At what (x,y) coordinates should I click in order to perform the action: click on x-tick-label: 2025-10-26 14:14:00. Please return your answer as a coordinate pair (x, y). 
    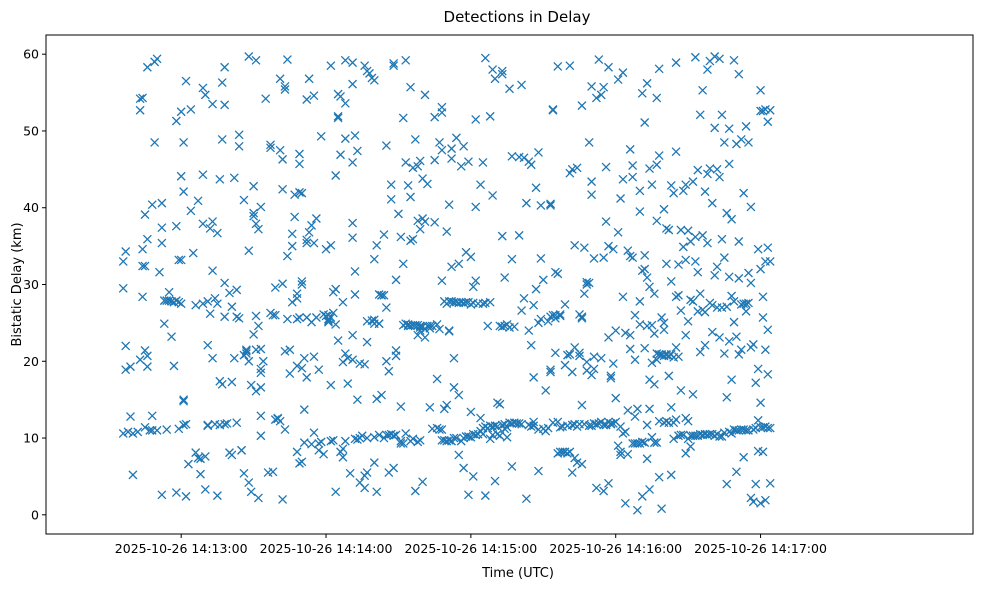
    Looking at the image, I should click on (326, 548).